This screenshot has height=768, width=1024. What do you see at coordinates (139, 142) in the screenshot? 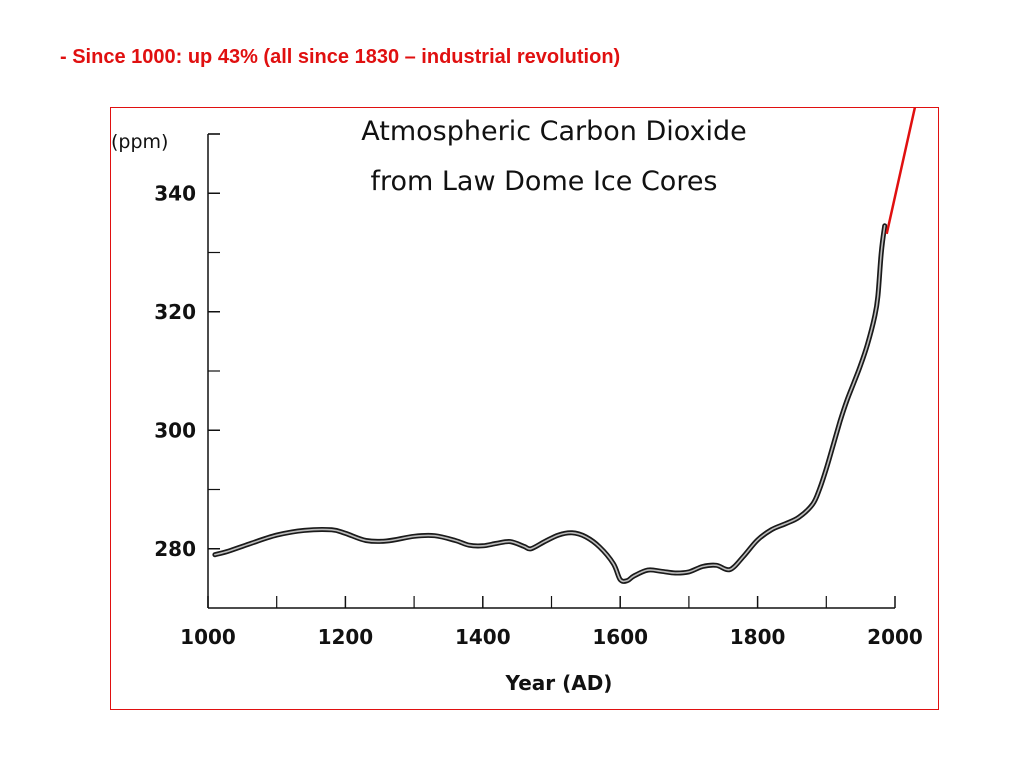
I see `y-axis-label: (ppm)` at bounding box center [139, 142].